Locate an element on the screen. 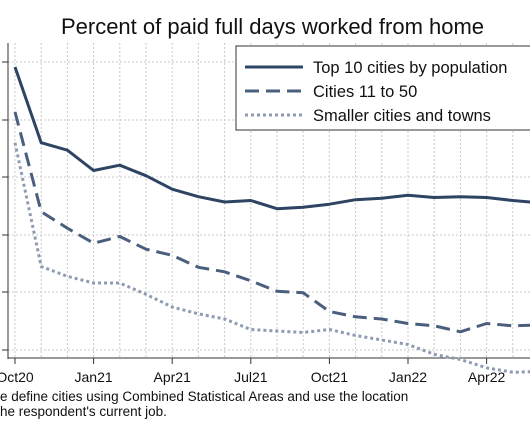  legend-label-2: Smaller cities and towns is located at coordinates (402, 116).